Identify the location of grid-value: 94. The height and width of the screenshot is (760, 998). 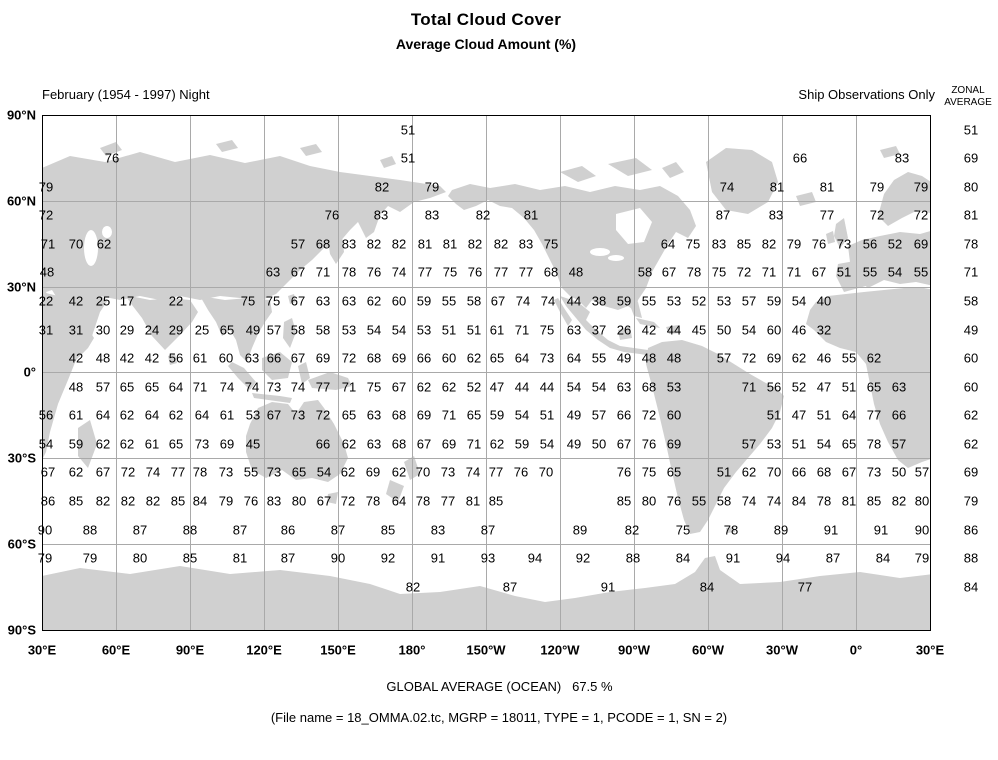
(783, 558).